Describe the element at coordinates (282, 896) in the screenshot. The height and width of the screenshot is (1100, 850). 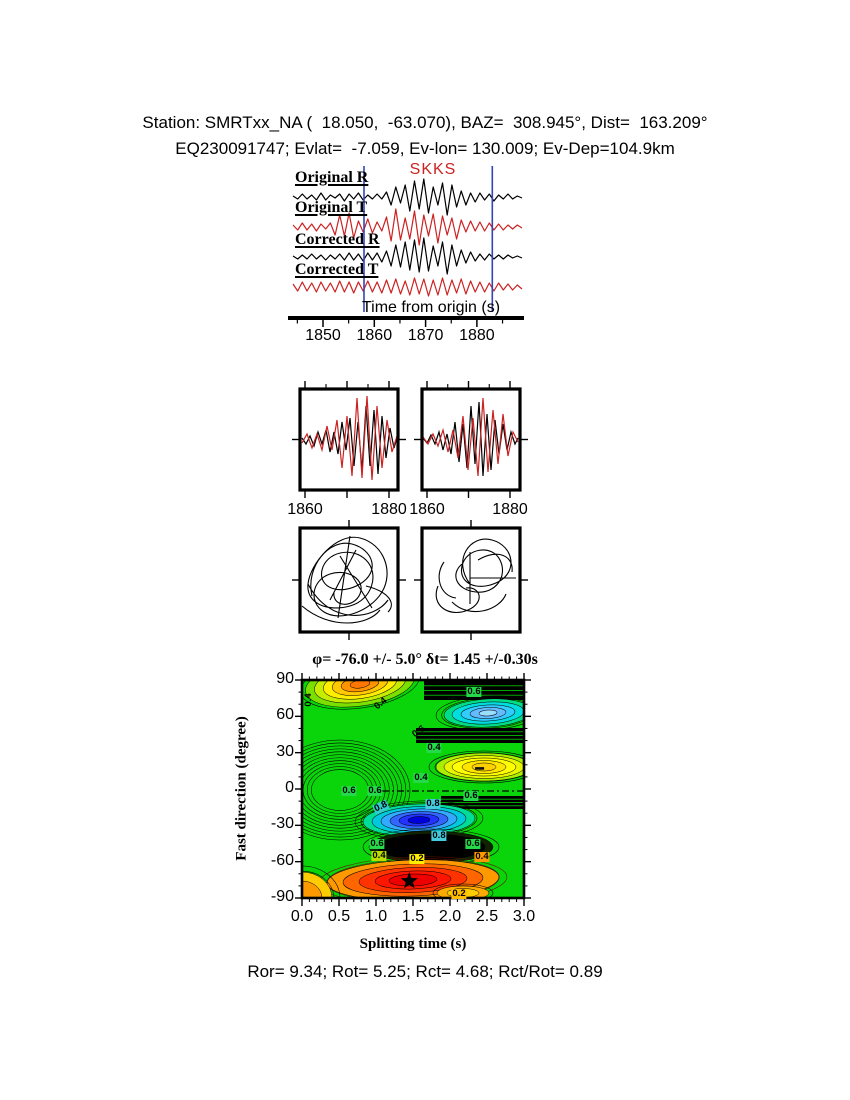
I see `contour-y-tick-label: -90` at that location.